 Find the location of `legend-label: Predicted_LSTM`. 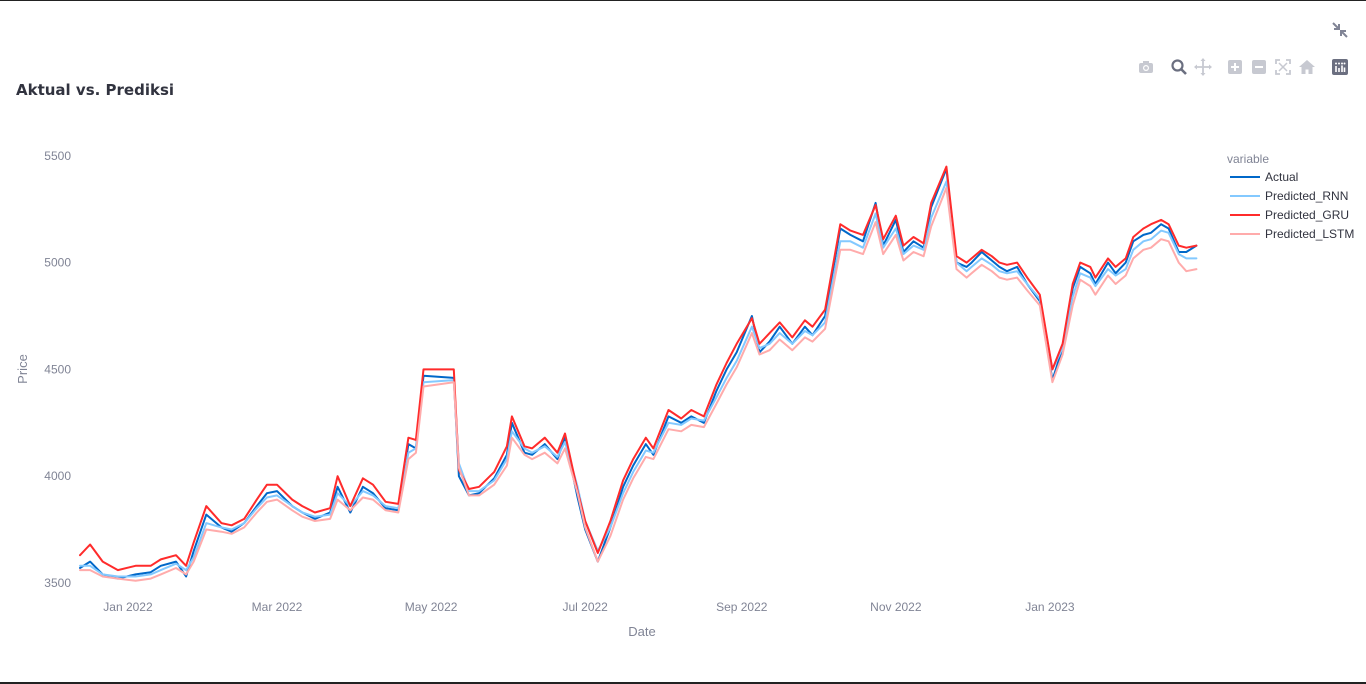

legend-label: Predicted_LSTM is located at coordinates (1309, 234).